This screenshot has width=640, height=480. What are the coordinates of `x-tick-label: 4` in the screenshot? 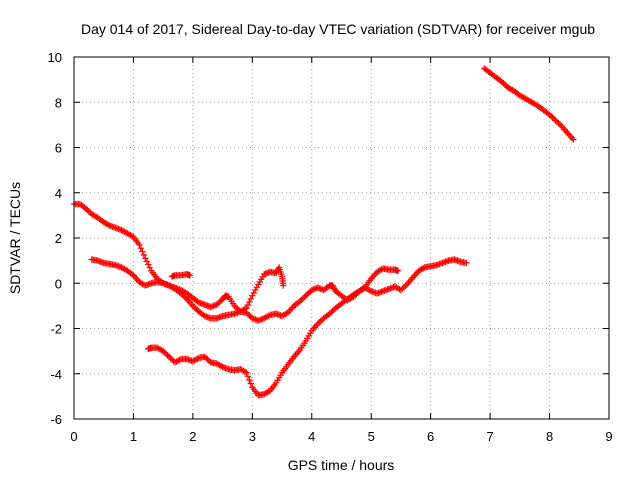 It's located at (311, 436).